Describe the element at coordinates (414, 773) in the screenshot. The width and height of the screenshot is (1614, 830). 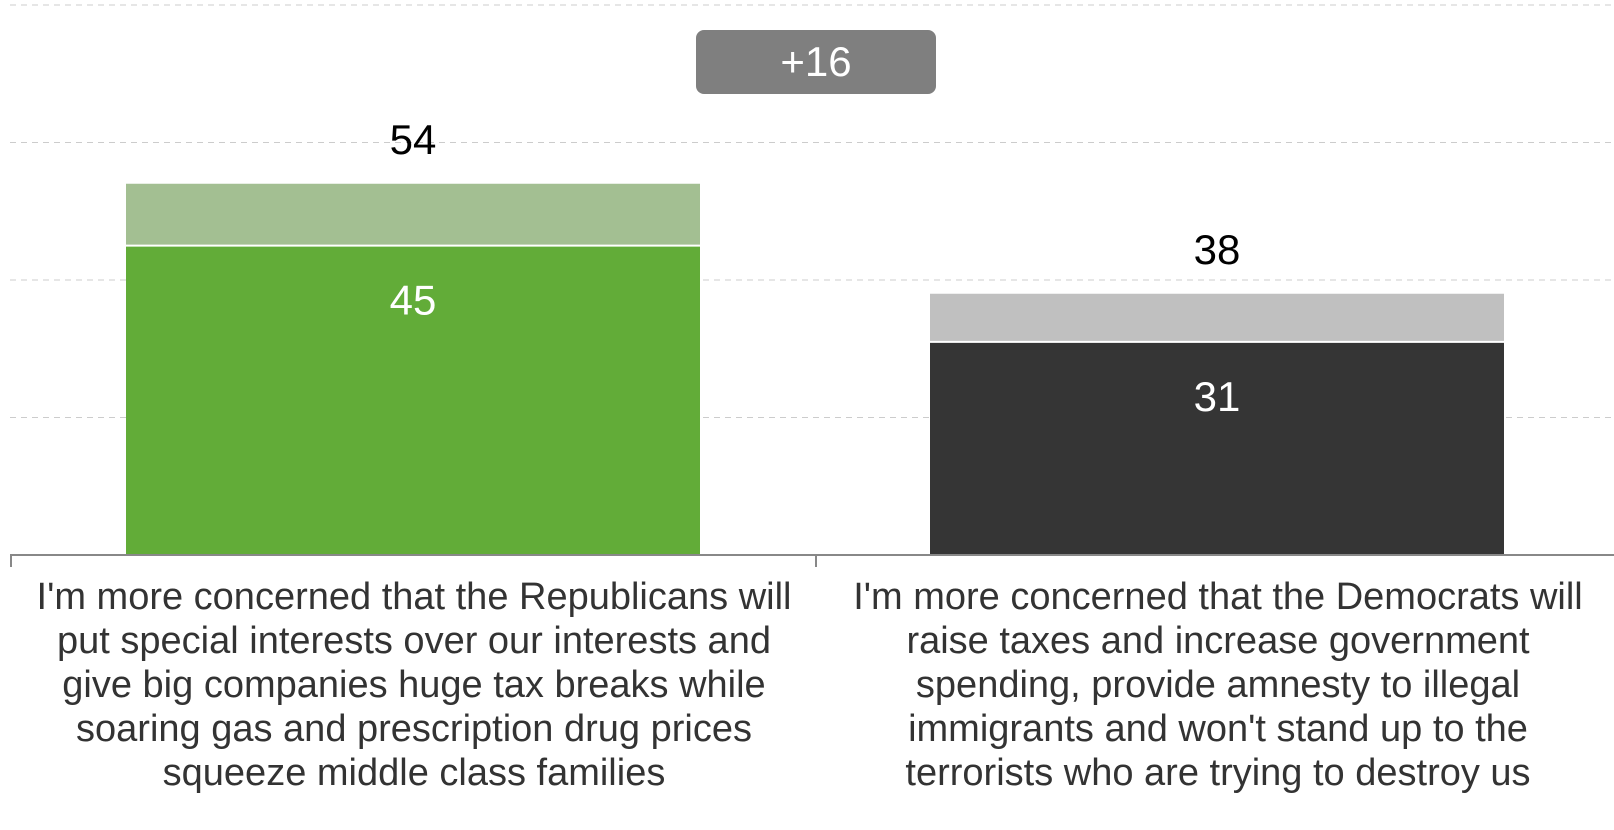
I see `category-label-line: squeeze middle class families` at that location.